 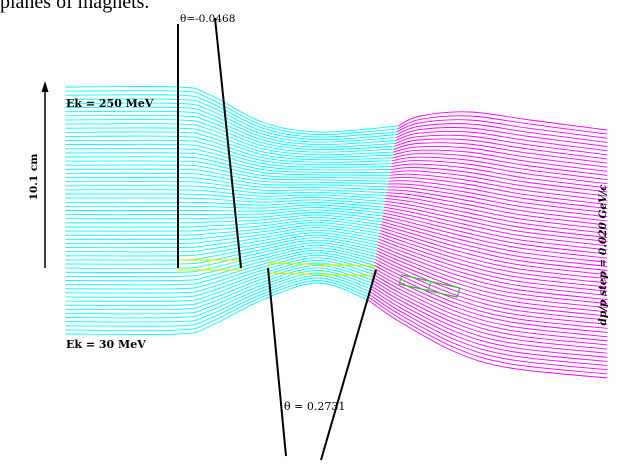 I want to click on scale-arrow-head, so click(x=45, y=86).